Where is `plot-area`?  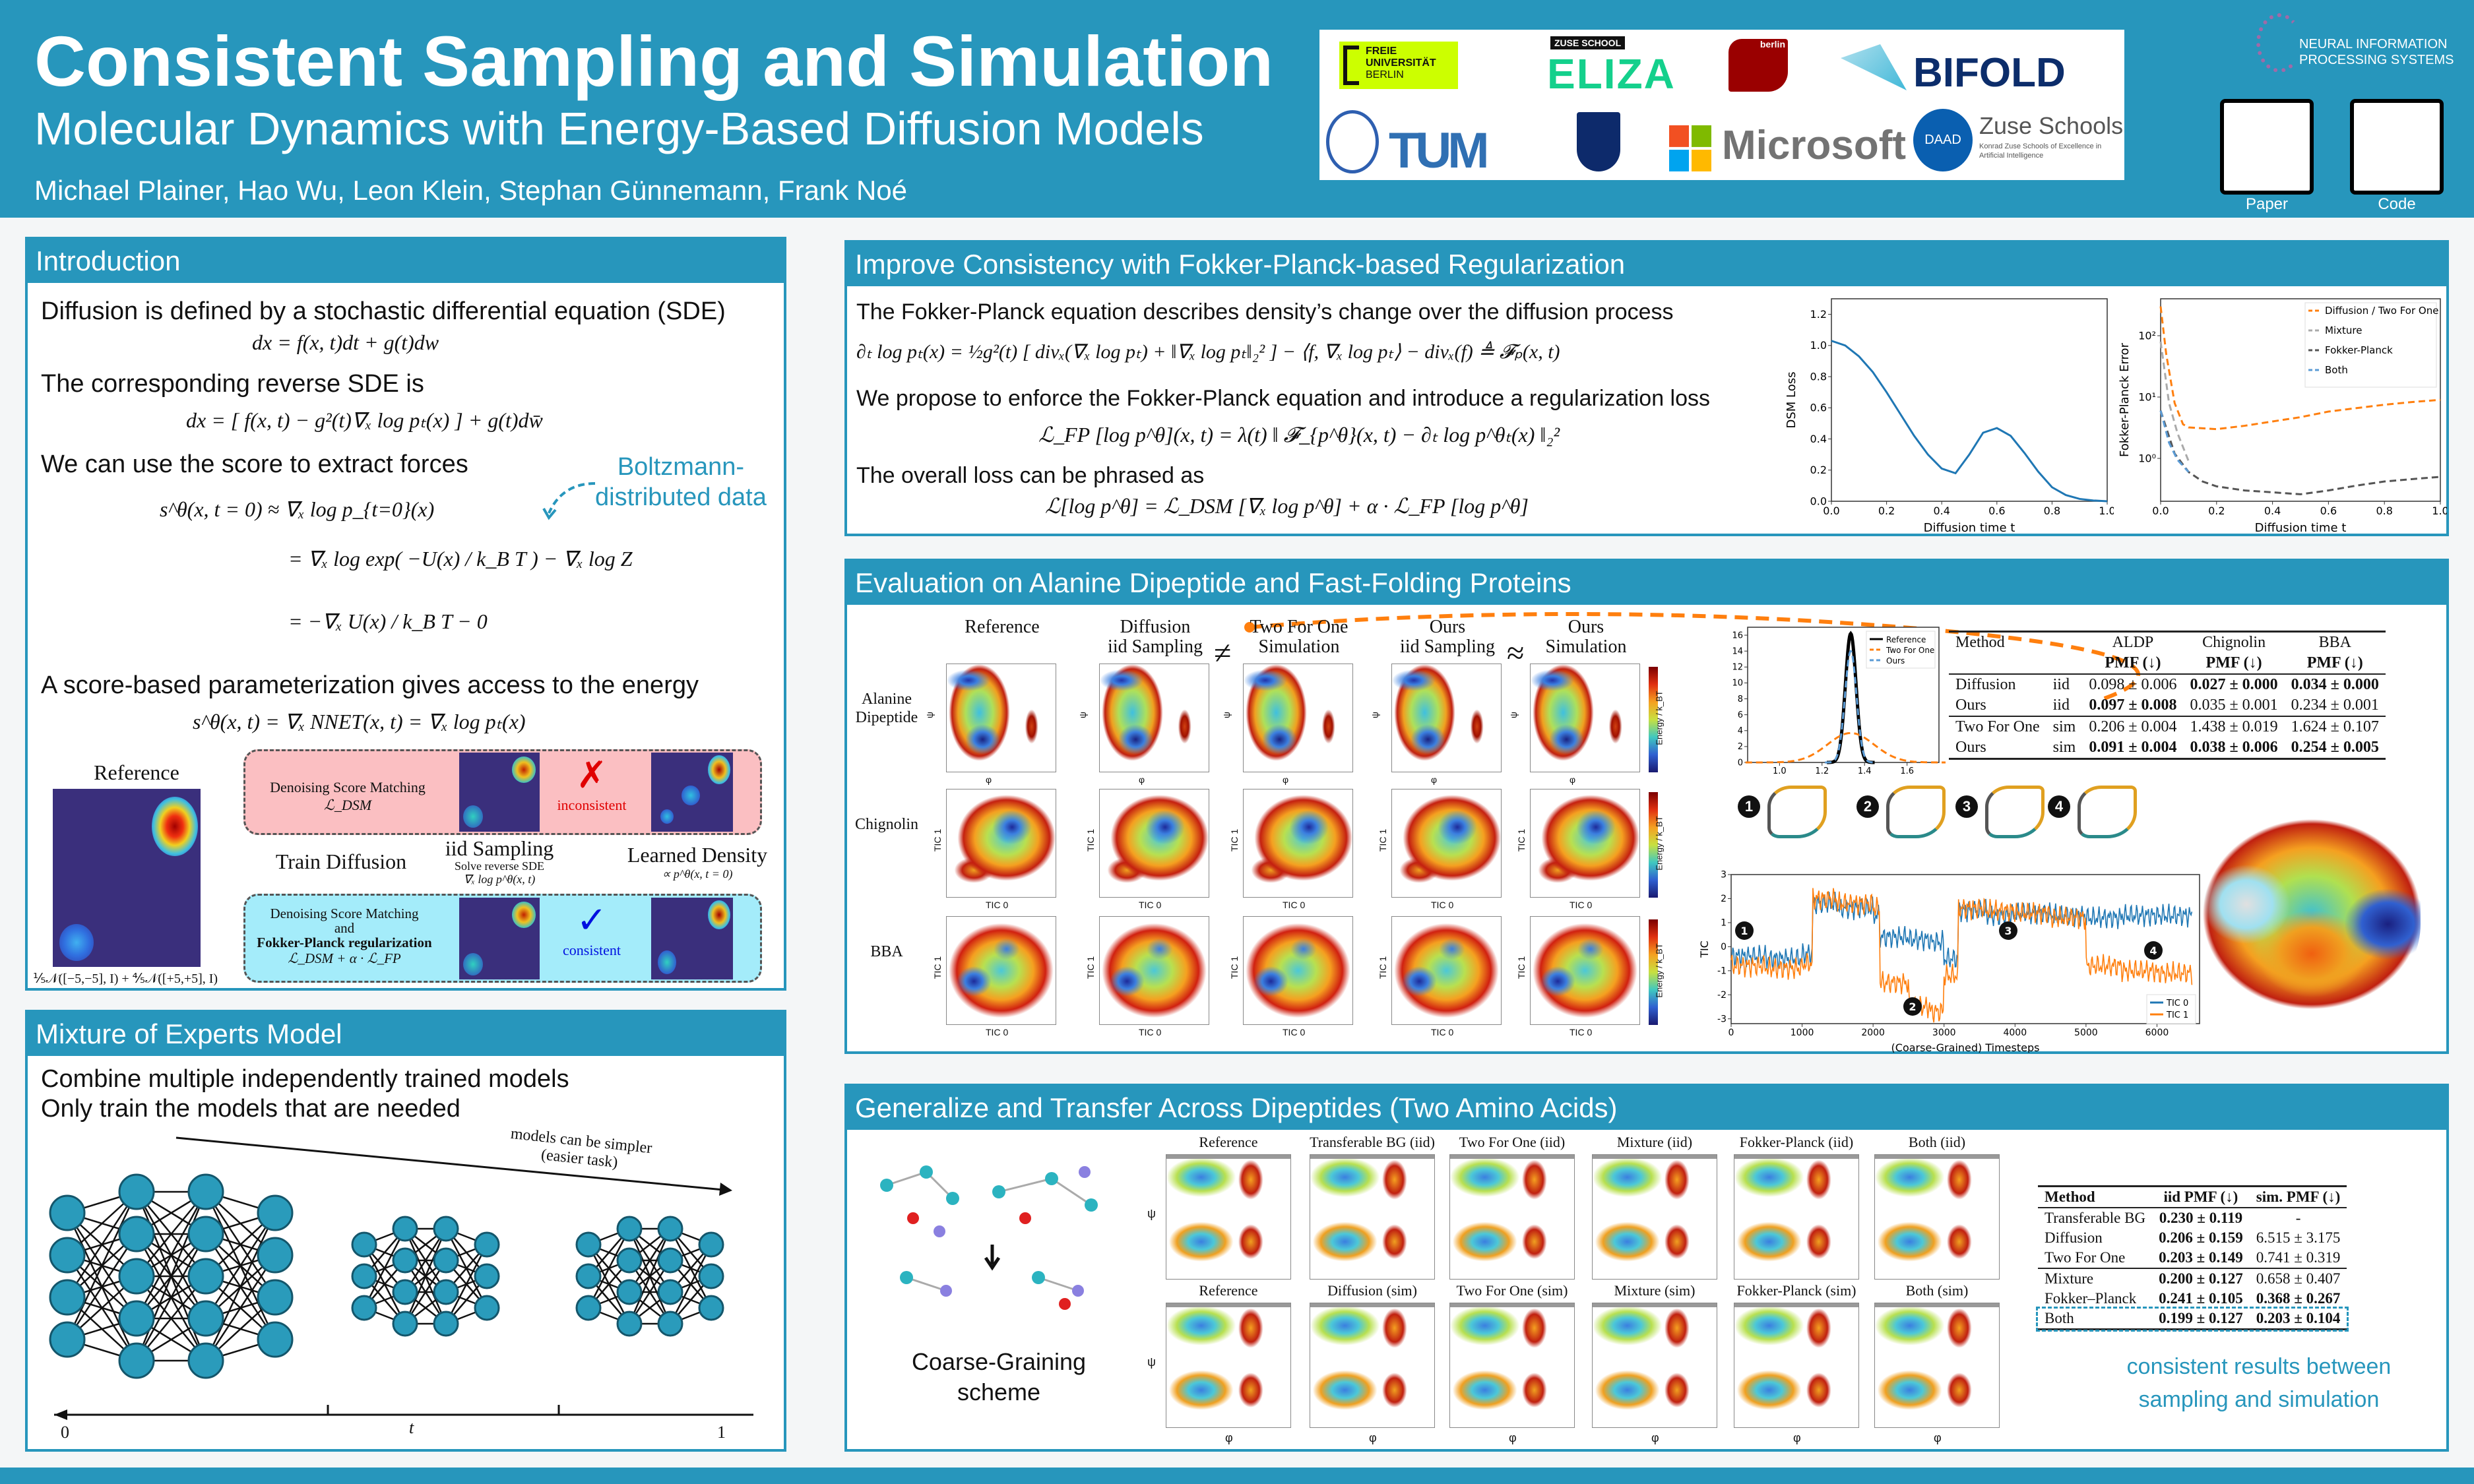
plot-area is located at coordinates (1965, 949).